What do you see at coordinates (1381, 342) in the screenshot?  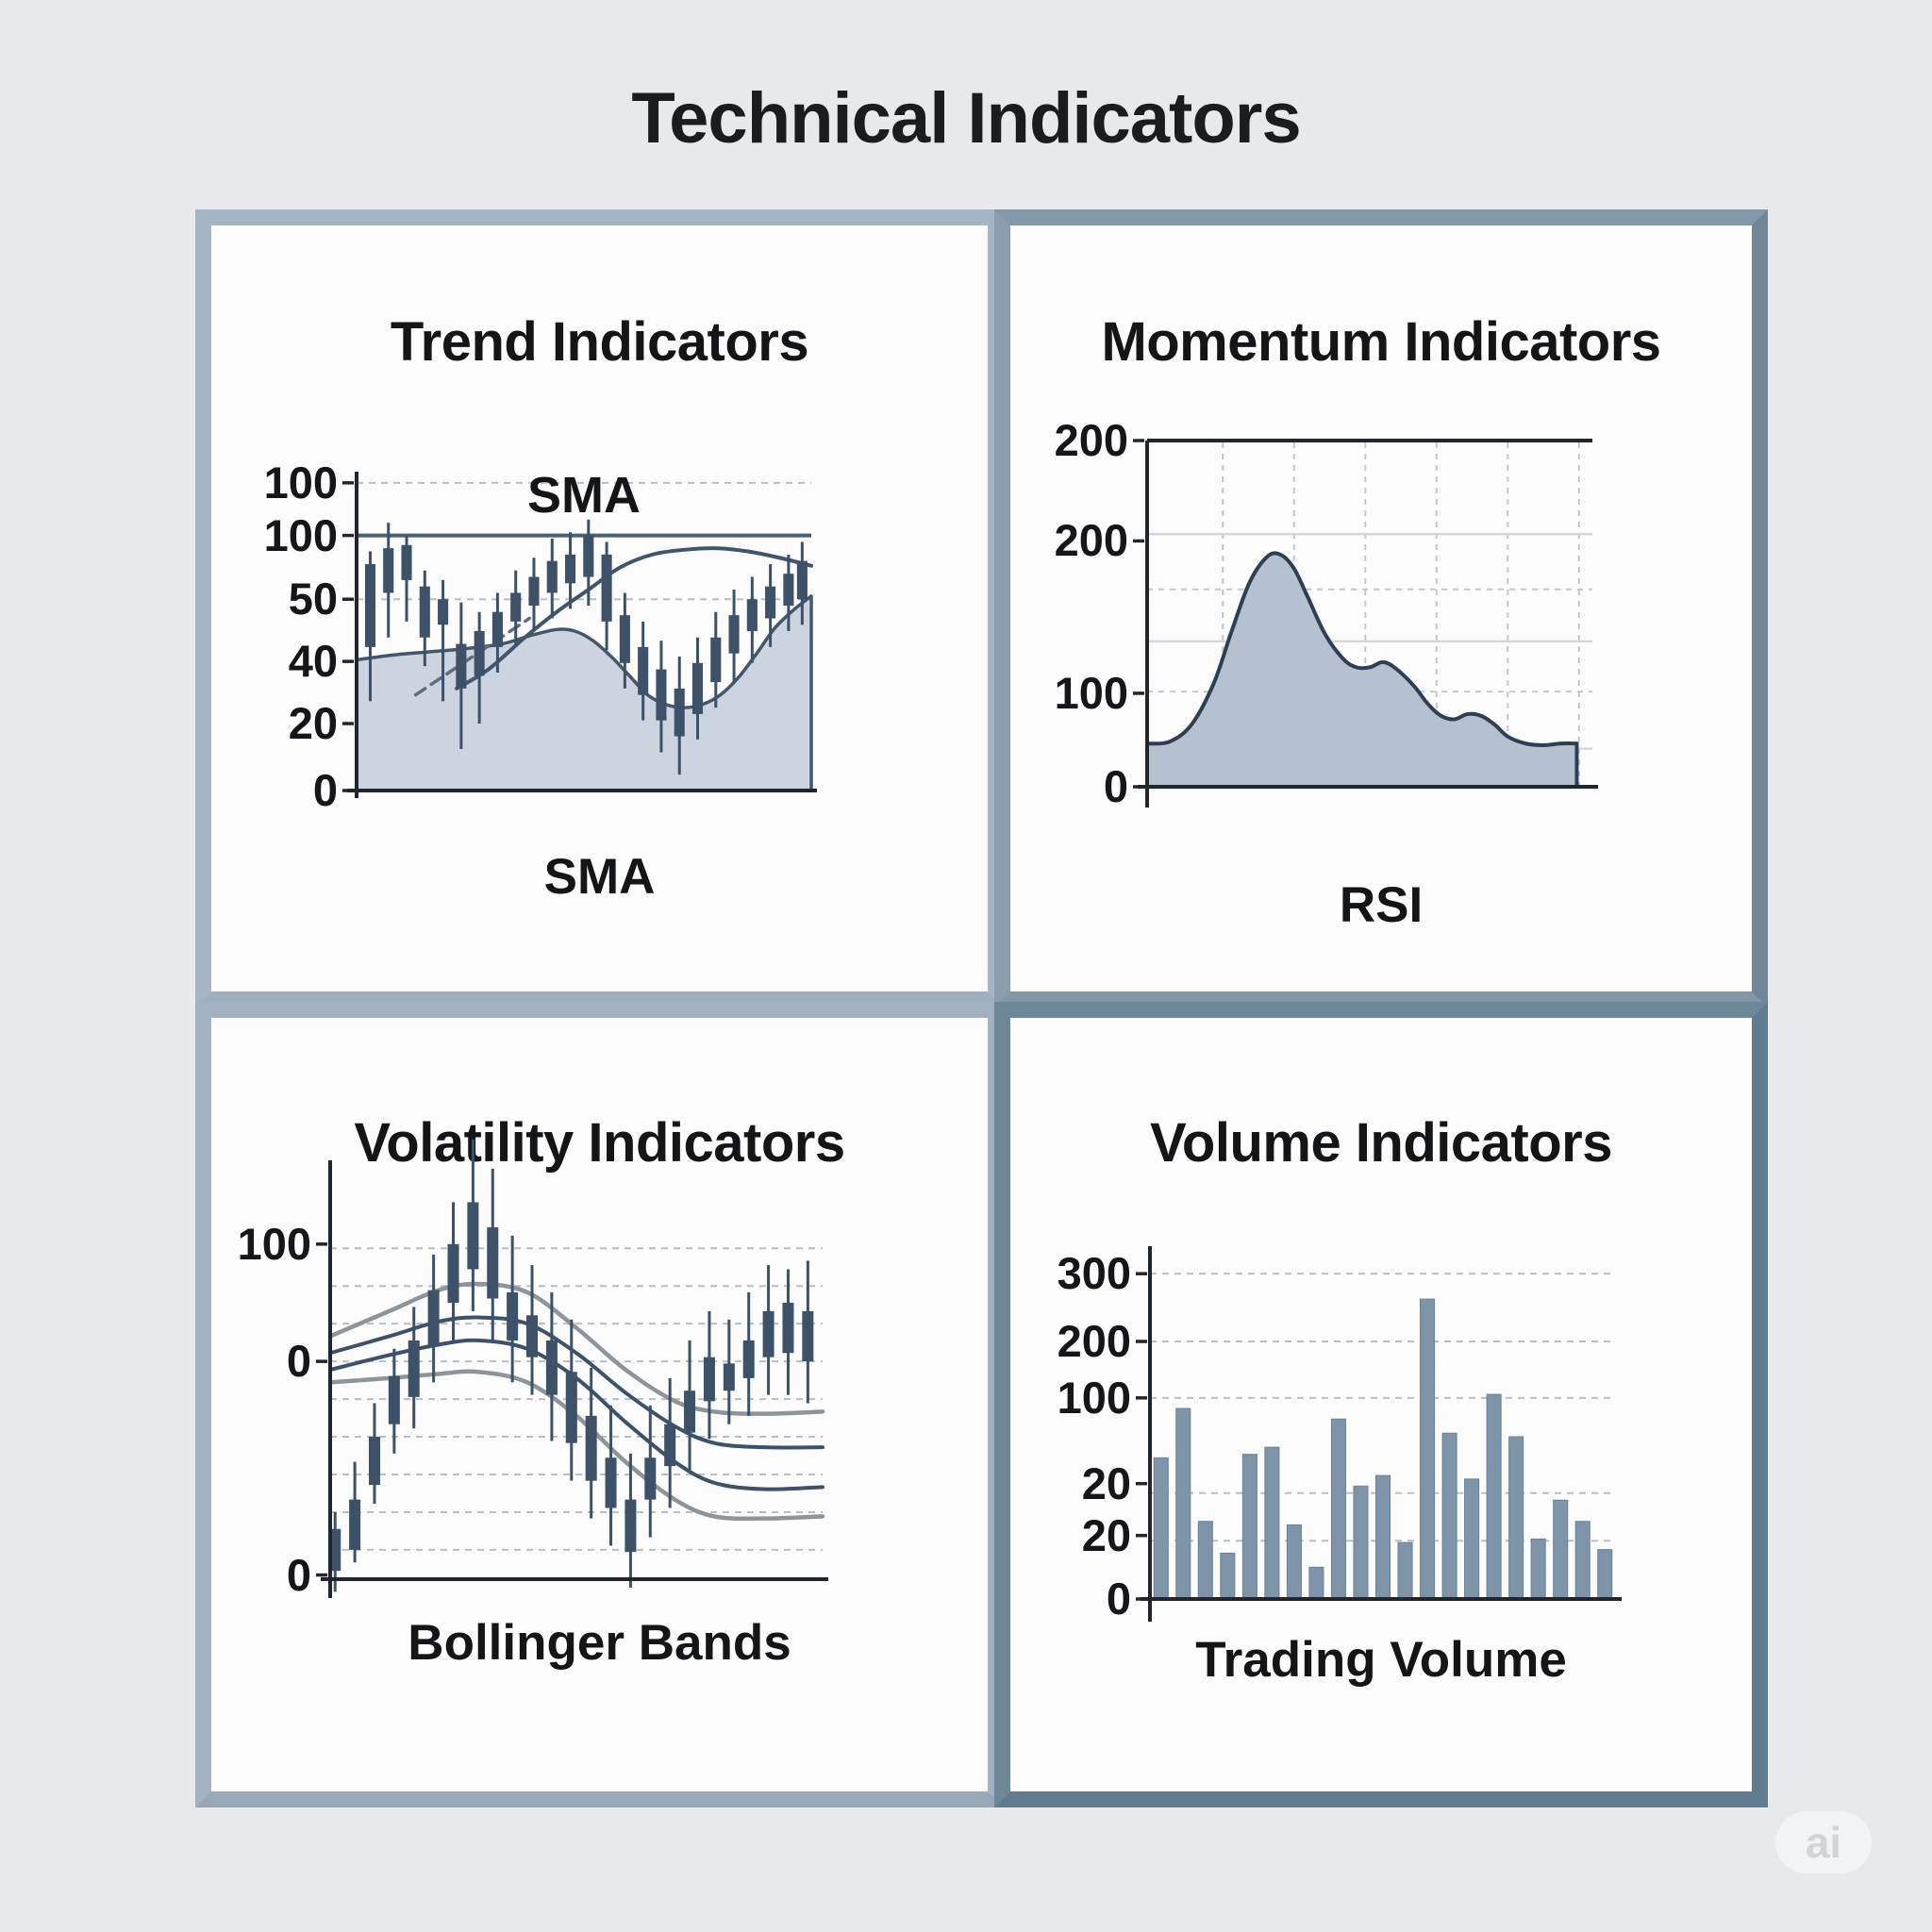 I see `panel-title-momentum: Momentum Indicators` at bounding box center [1381, 342].